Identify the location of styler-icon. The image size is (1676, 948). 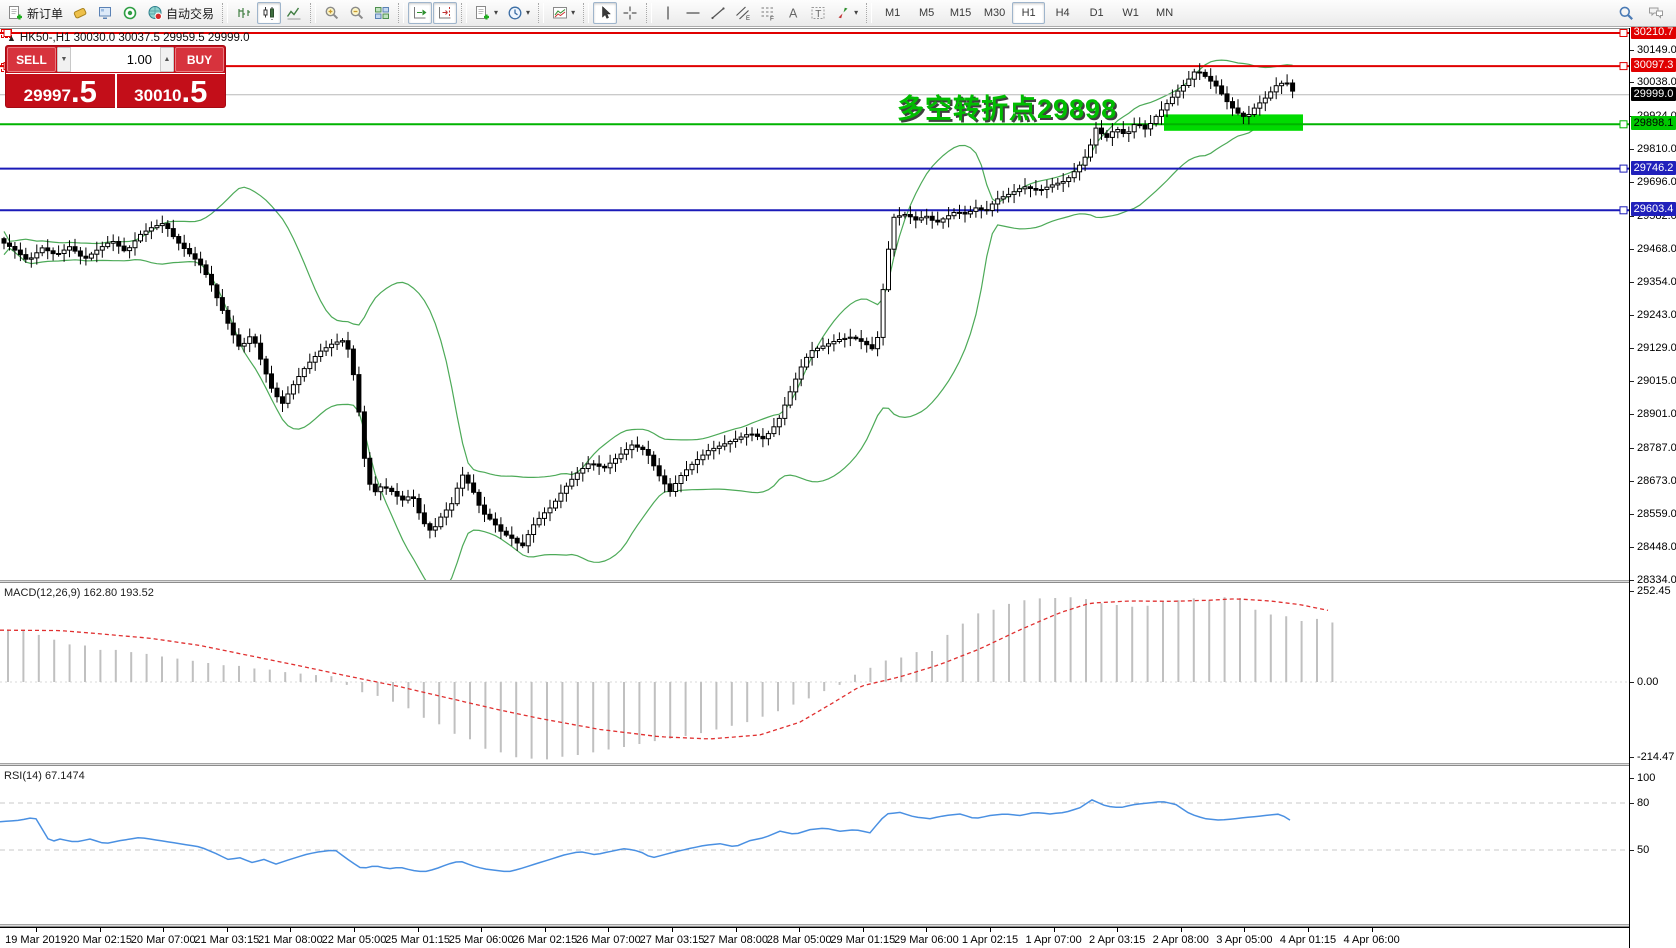
(80, 13).